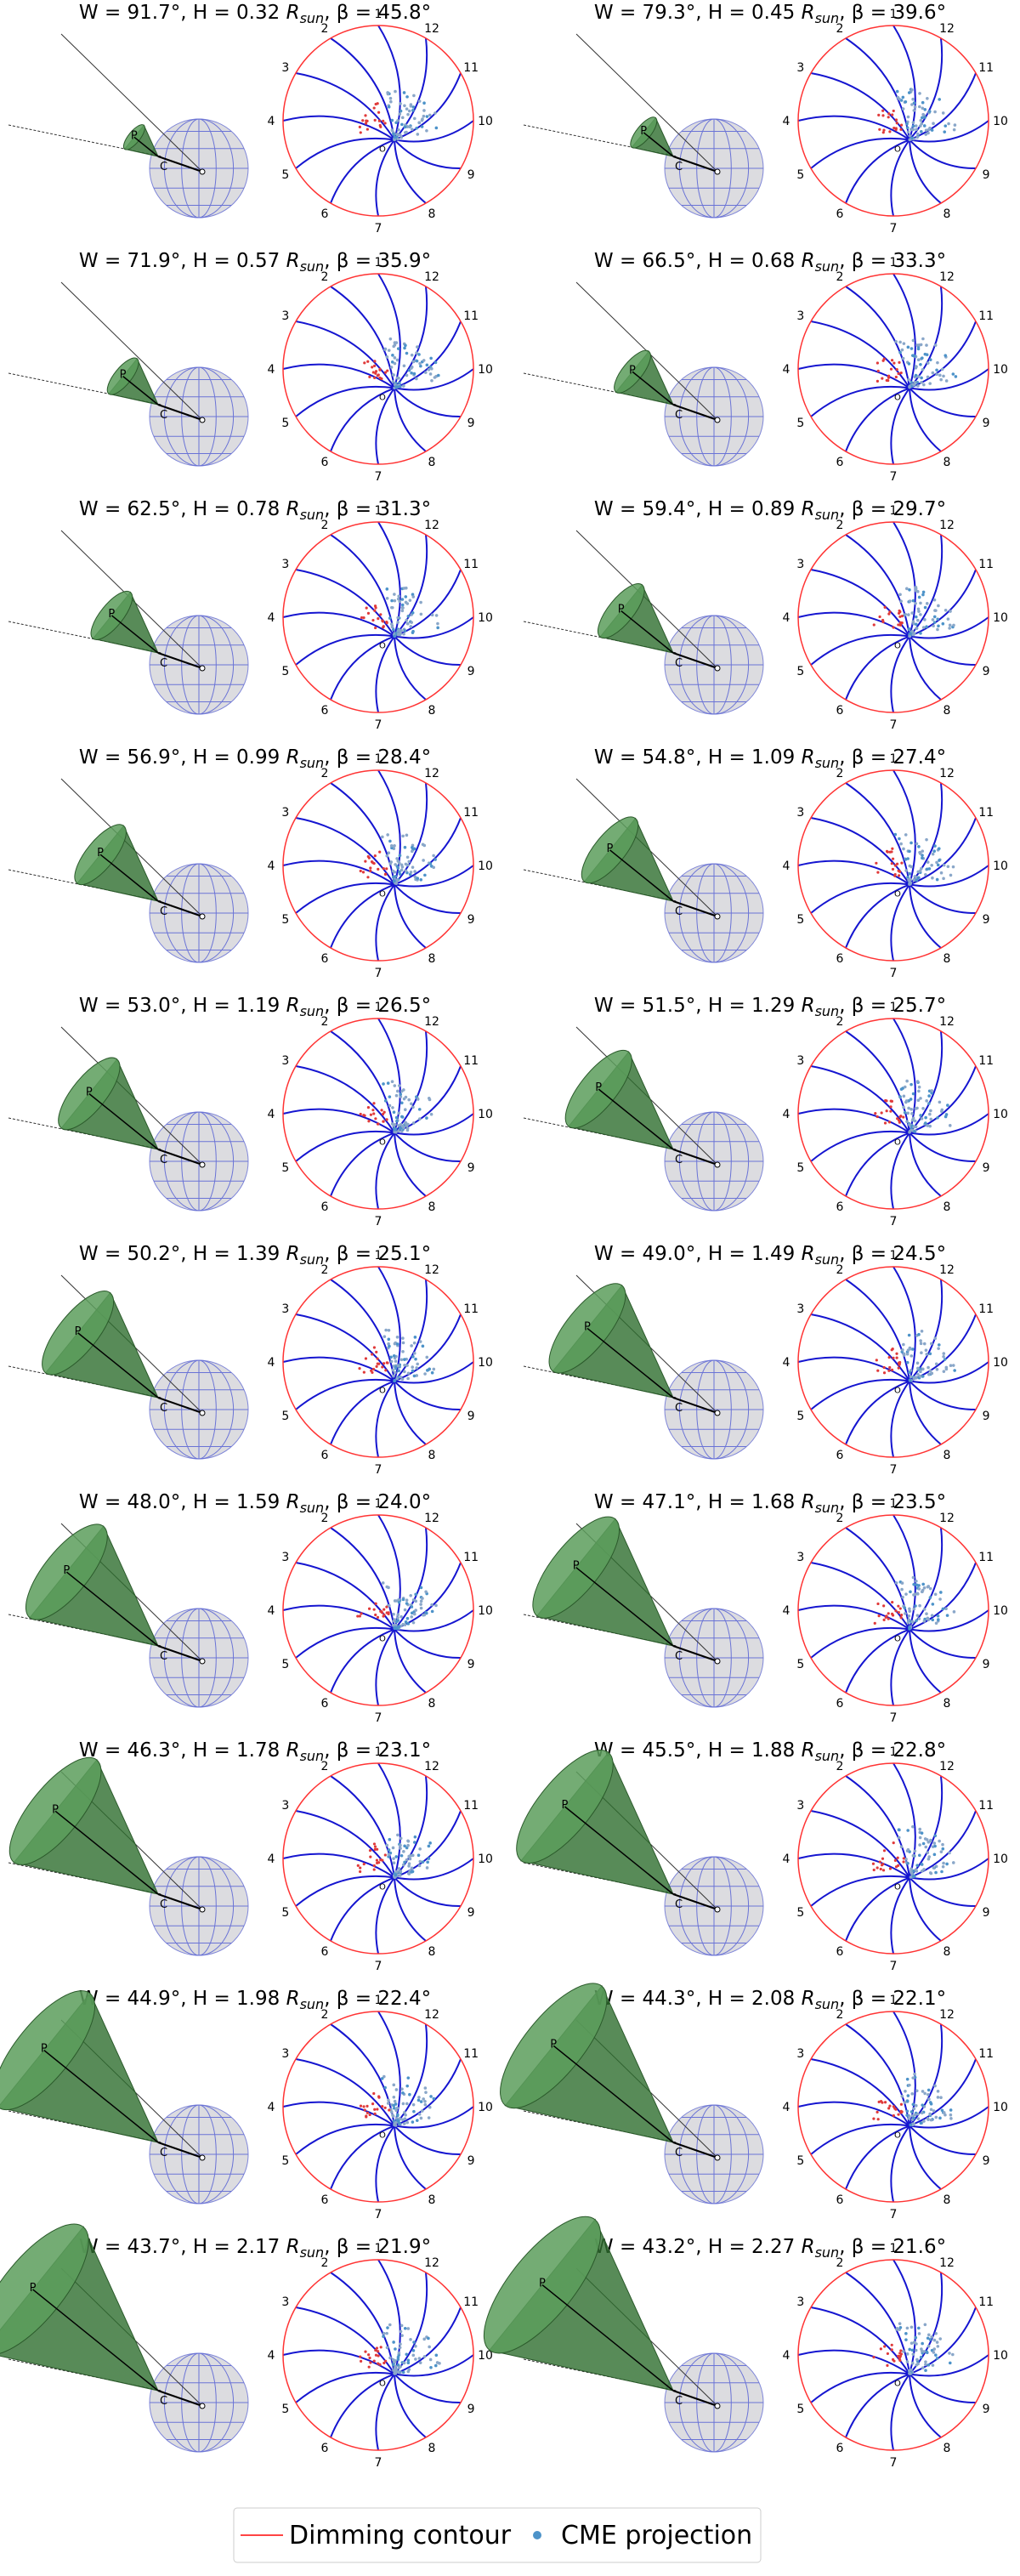  What do you see at coordinates (202, 420) in the screenshot?
I see `origin-marker` at bounding box center [202, 420].